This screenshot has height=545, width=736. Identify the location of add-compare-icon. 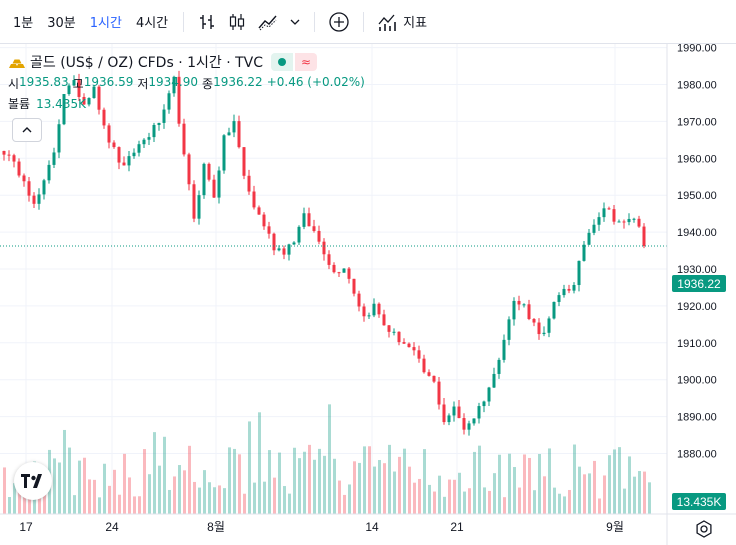
(339, 22).